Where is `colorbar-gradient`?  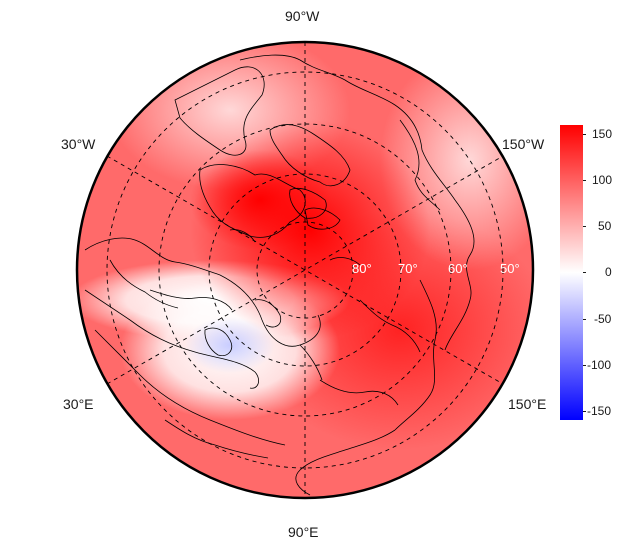
colorbar-gradient is located at coordinates (571, 272).